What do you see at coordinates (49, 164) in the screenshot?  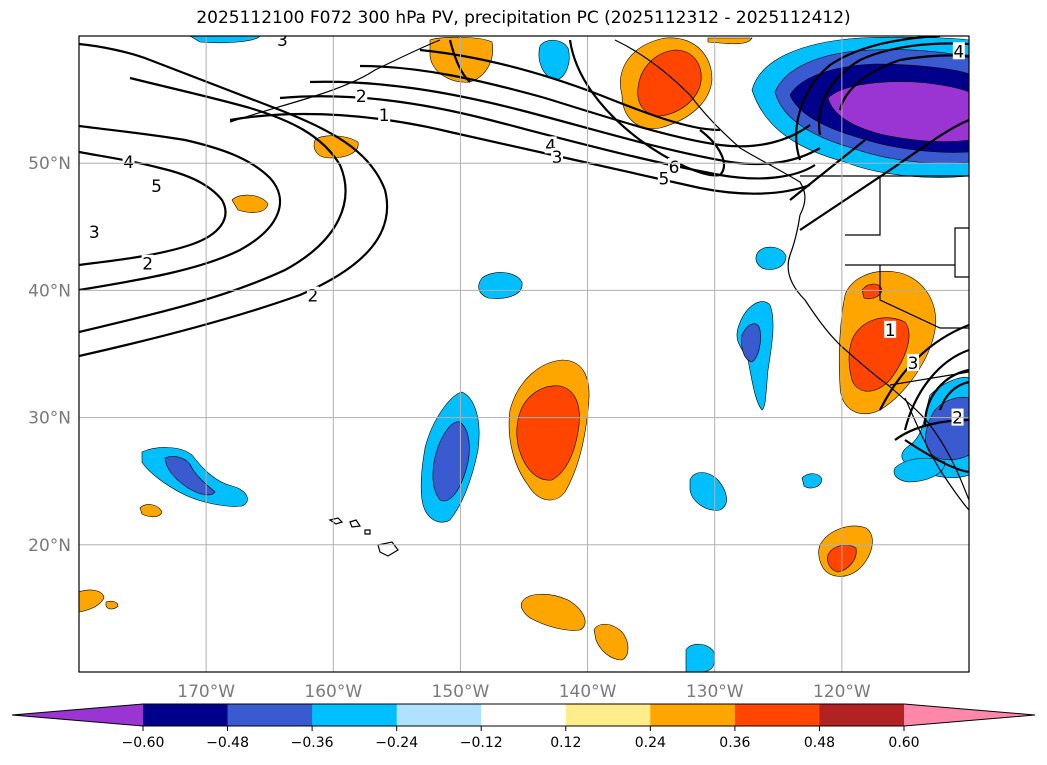 I see `lat-tick-label: 50°N` at bounding box center [49, 164].